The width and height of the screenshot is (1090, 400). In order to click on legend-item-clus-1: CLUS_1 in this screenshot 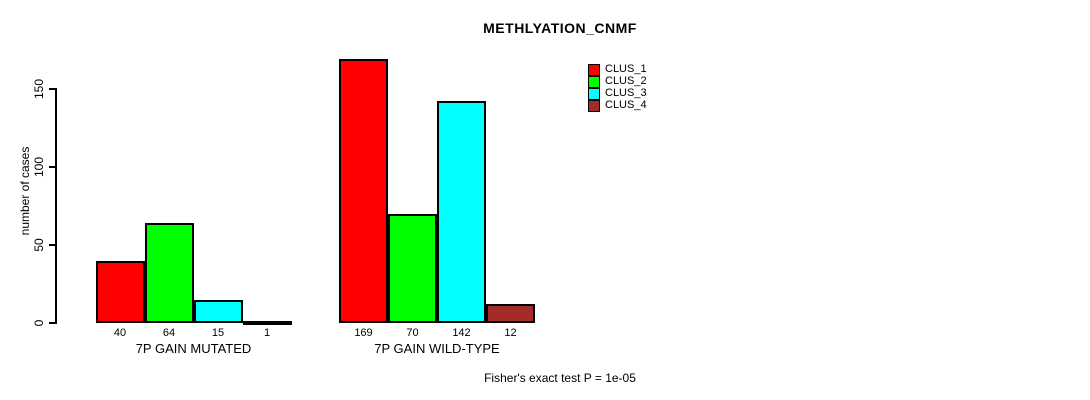, I will do `click(617, 69)`.